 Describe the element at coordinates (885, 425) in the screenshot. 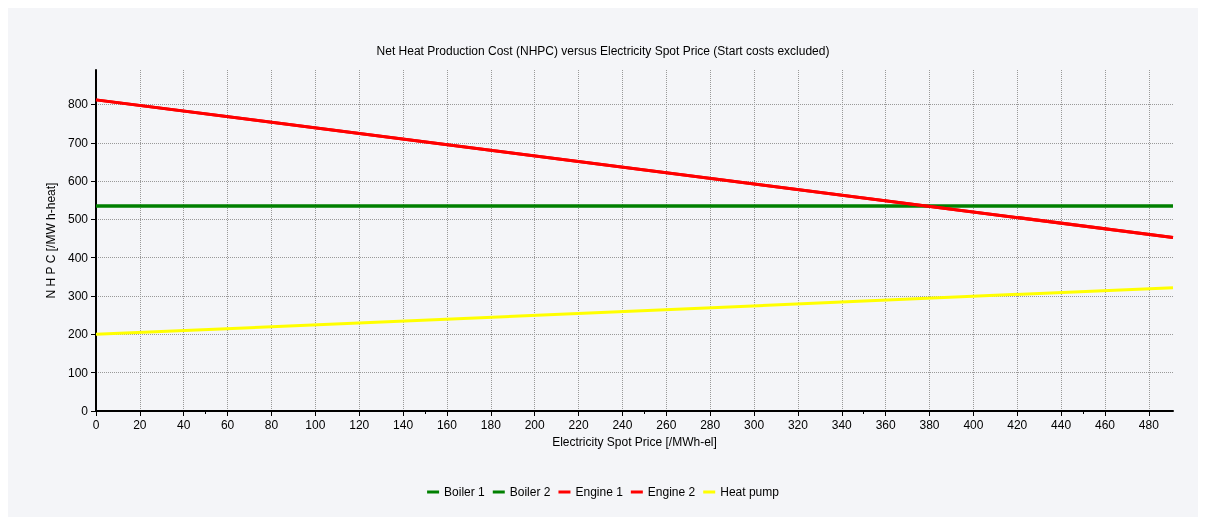

I see `x-tick-label: 360` at that location.